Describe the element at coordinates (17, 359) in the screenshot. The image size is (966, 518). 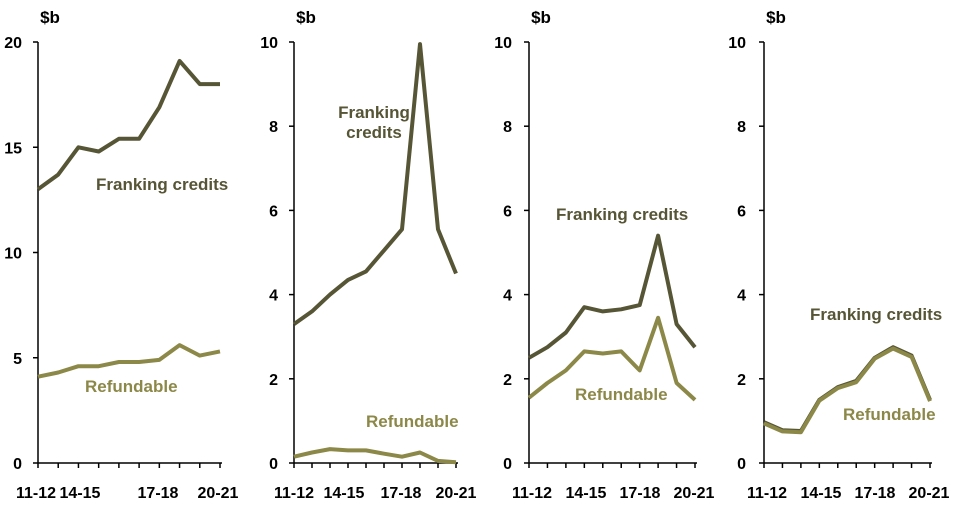
I see `y-tick-label: 5` at that location.